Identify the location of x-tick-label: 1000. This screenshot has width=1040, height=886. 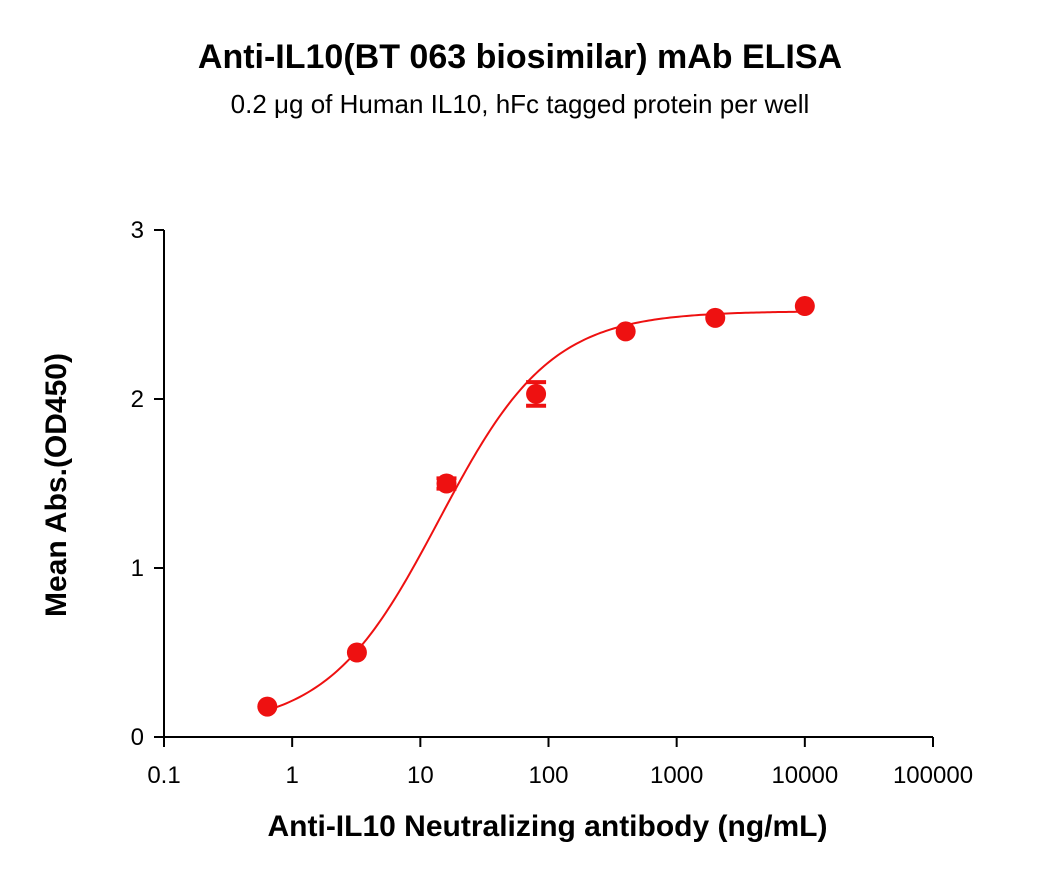
(676, 775).